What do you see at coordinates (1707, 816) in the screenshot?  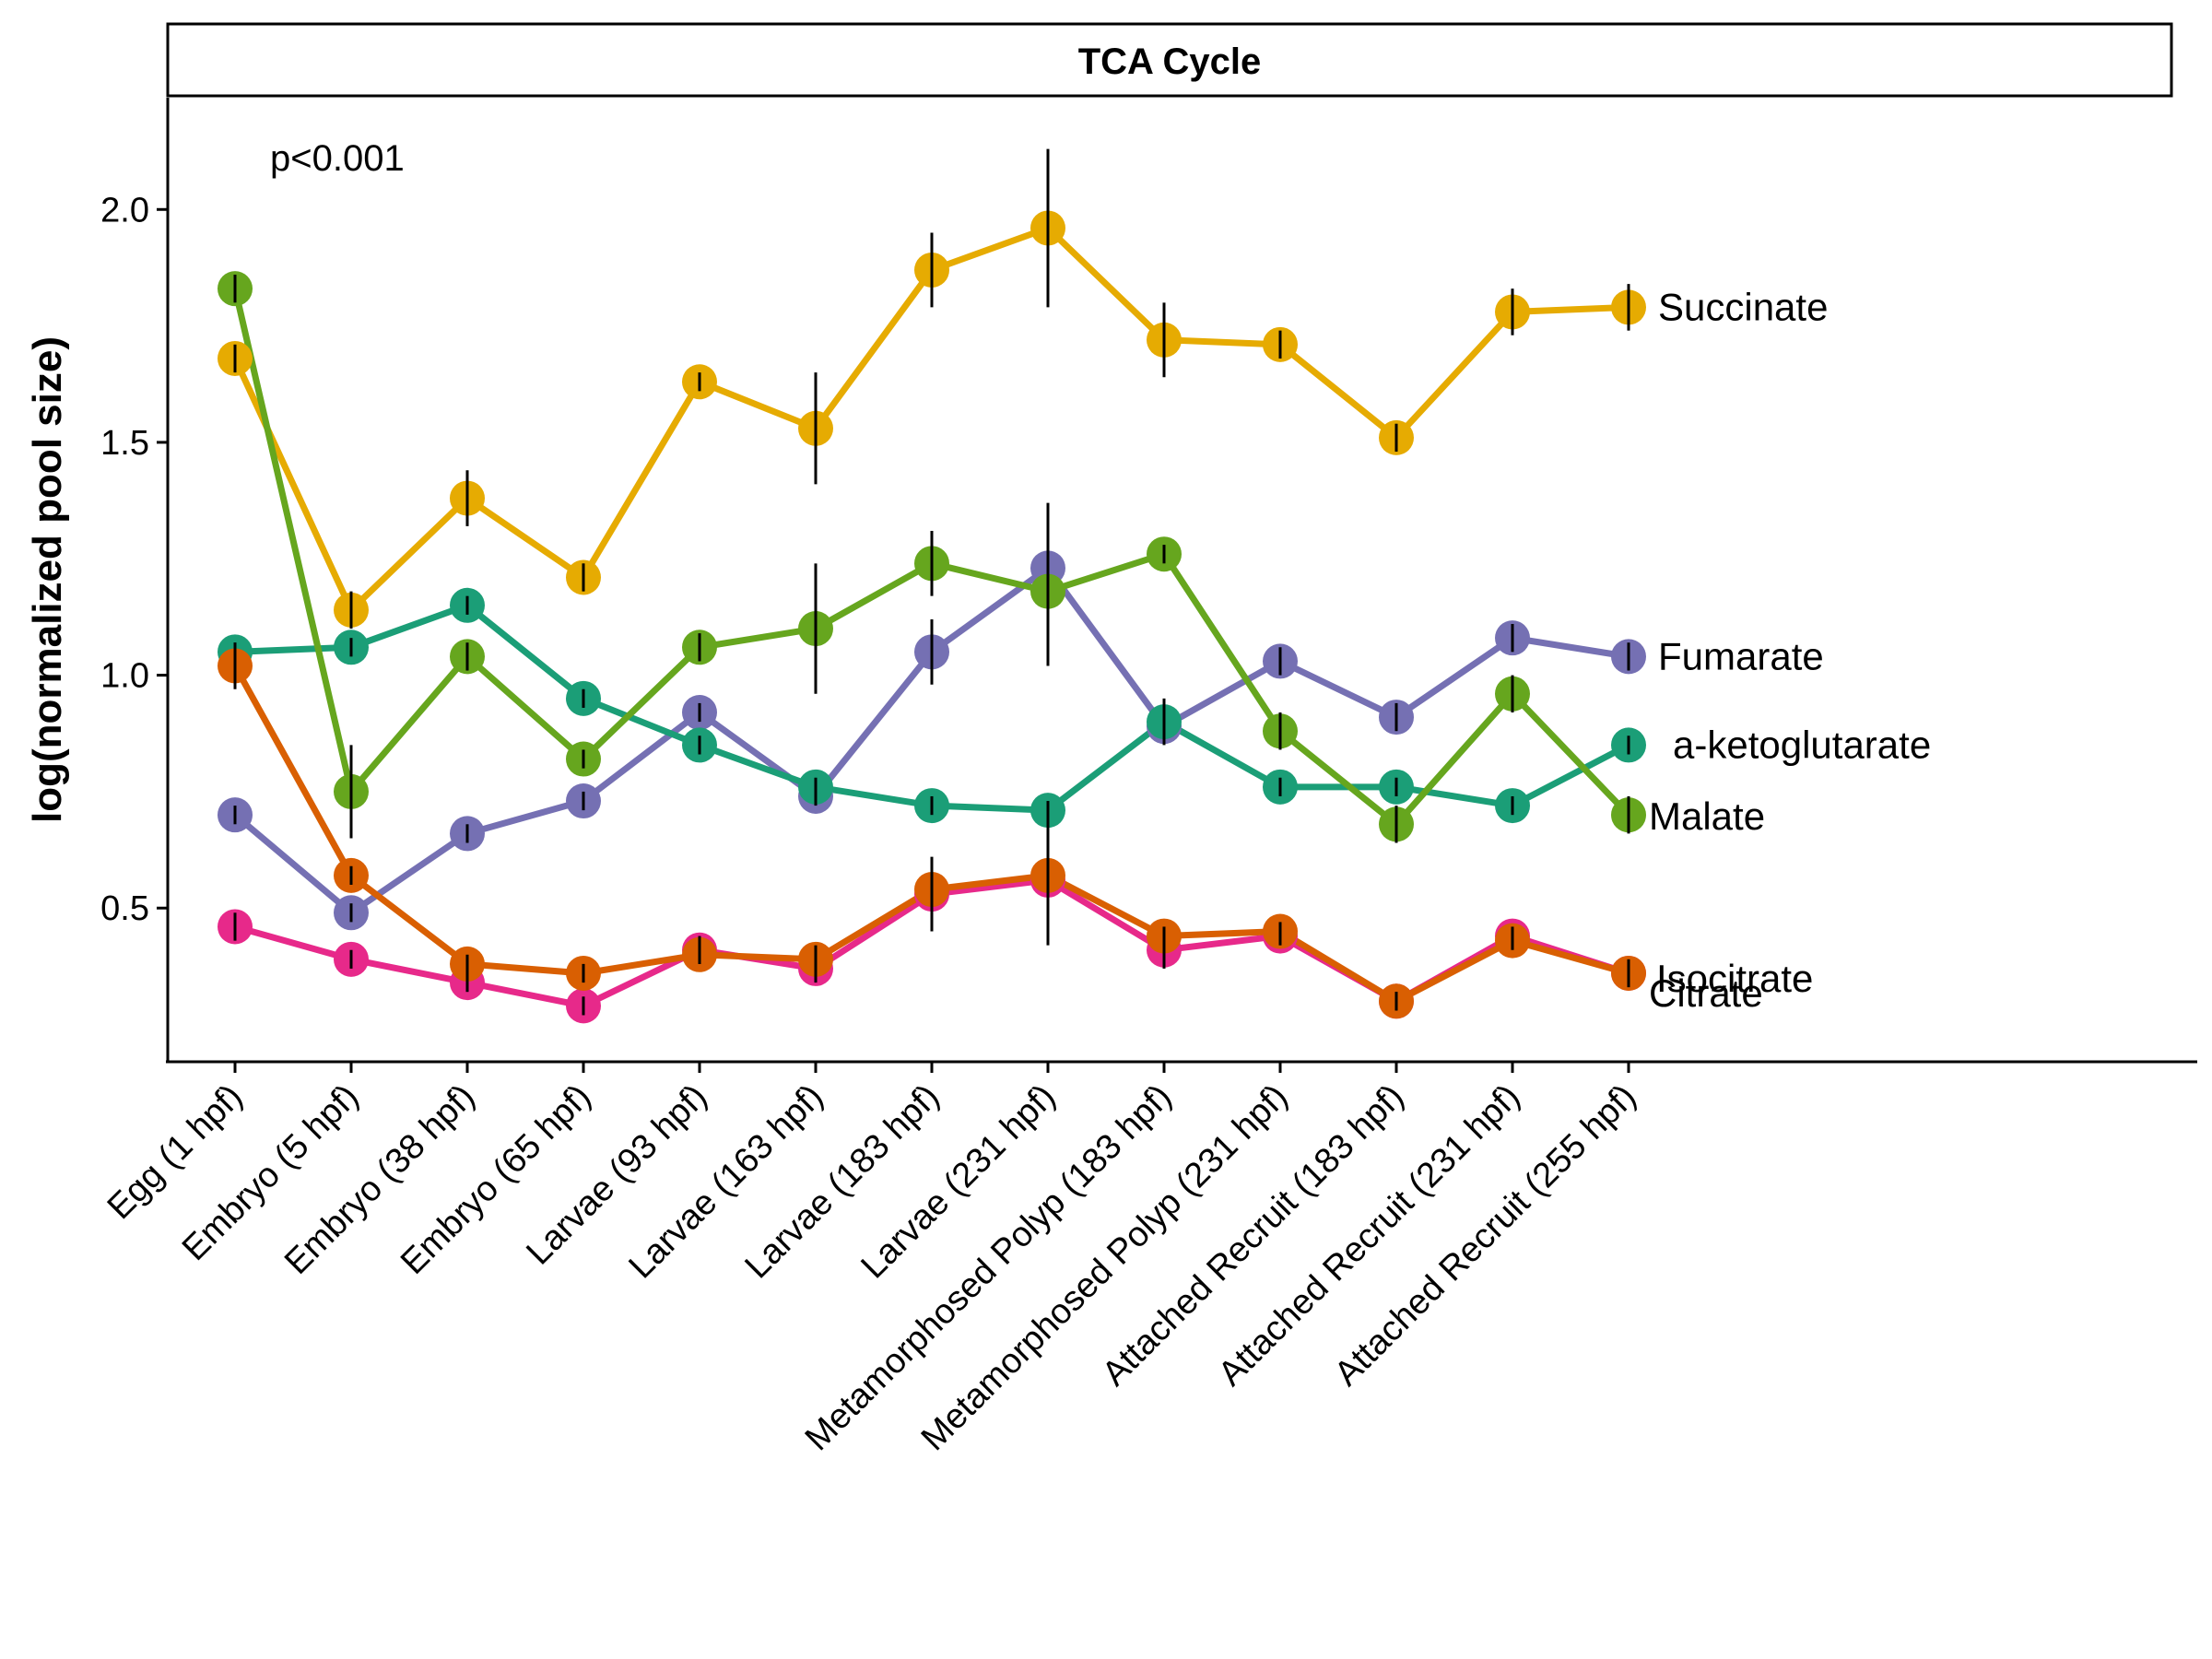 I see `series-label: Malate` at bounding box center [1707, 816].